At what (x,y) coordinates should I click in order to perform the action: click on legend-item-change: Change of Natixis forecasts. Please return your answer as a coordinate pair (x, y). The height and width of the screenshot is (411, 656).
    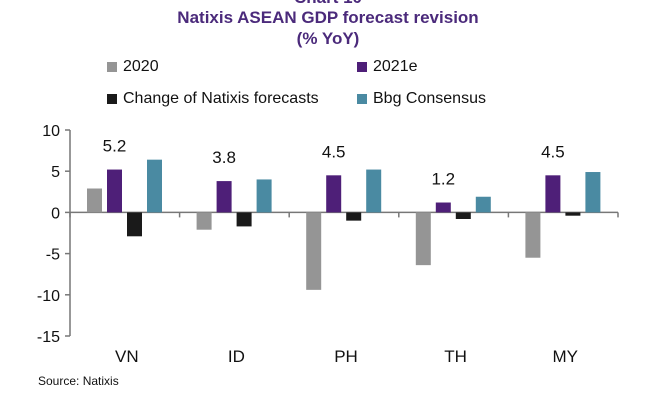
    Looking at the image, I should click on (213, 99).